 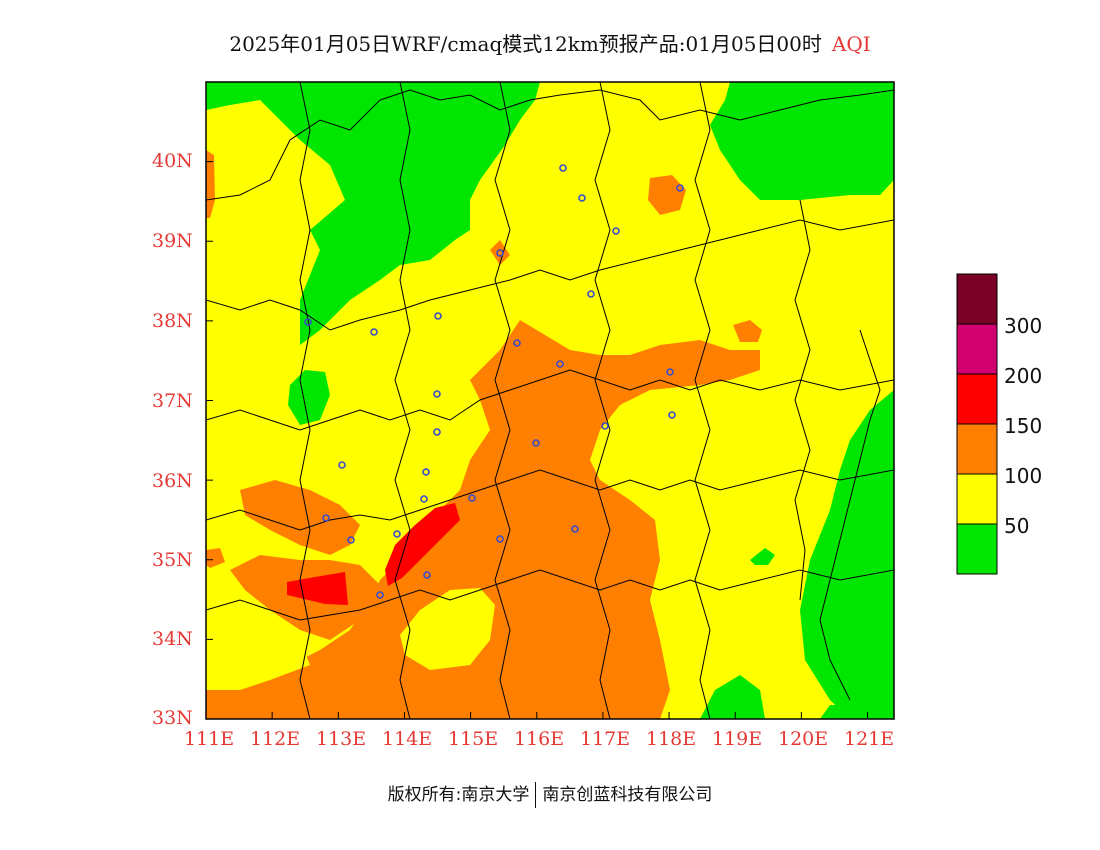 I want to click on aqi-unhealthy-sensitive-east, so click(x=747, y=331).